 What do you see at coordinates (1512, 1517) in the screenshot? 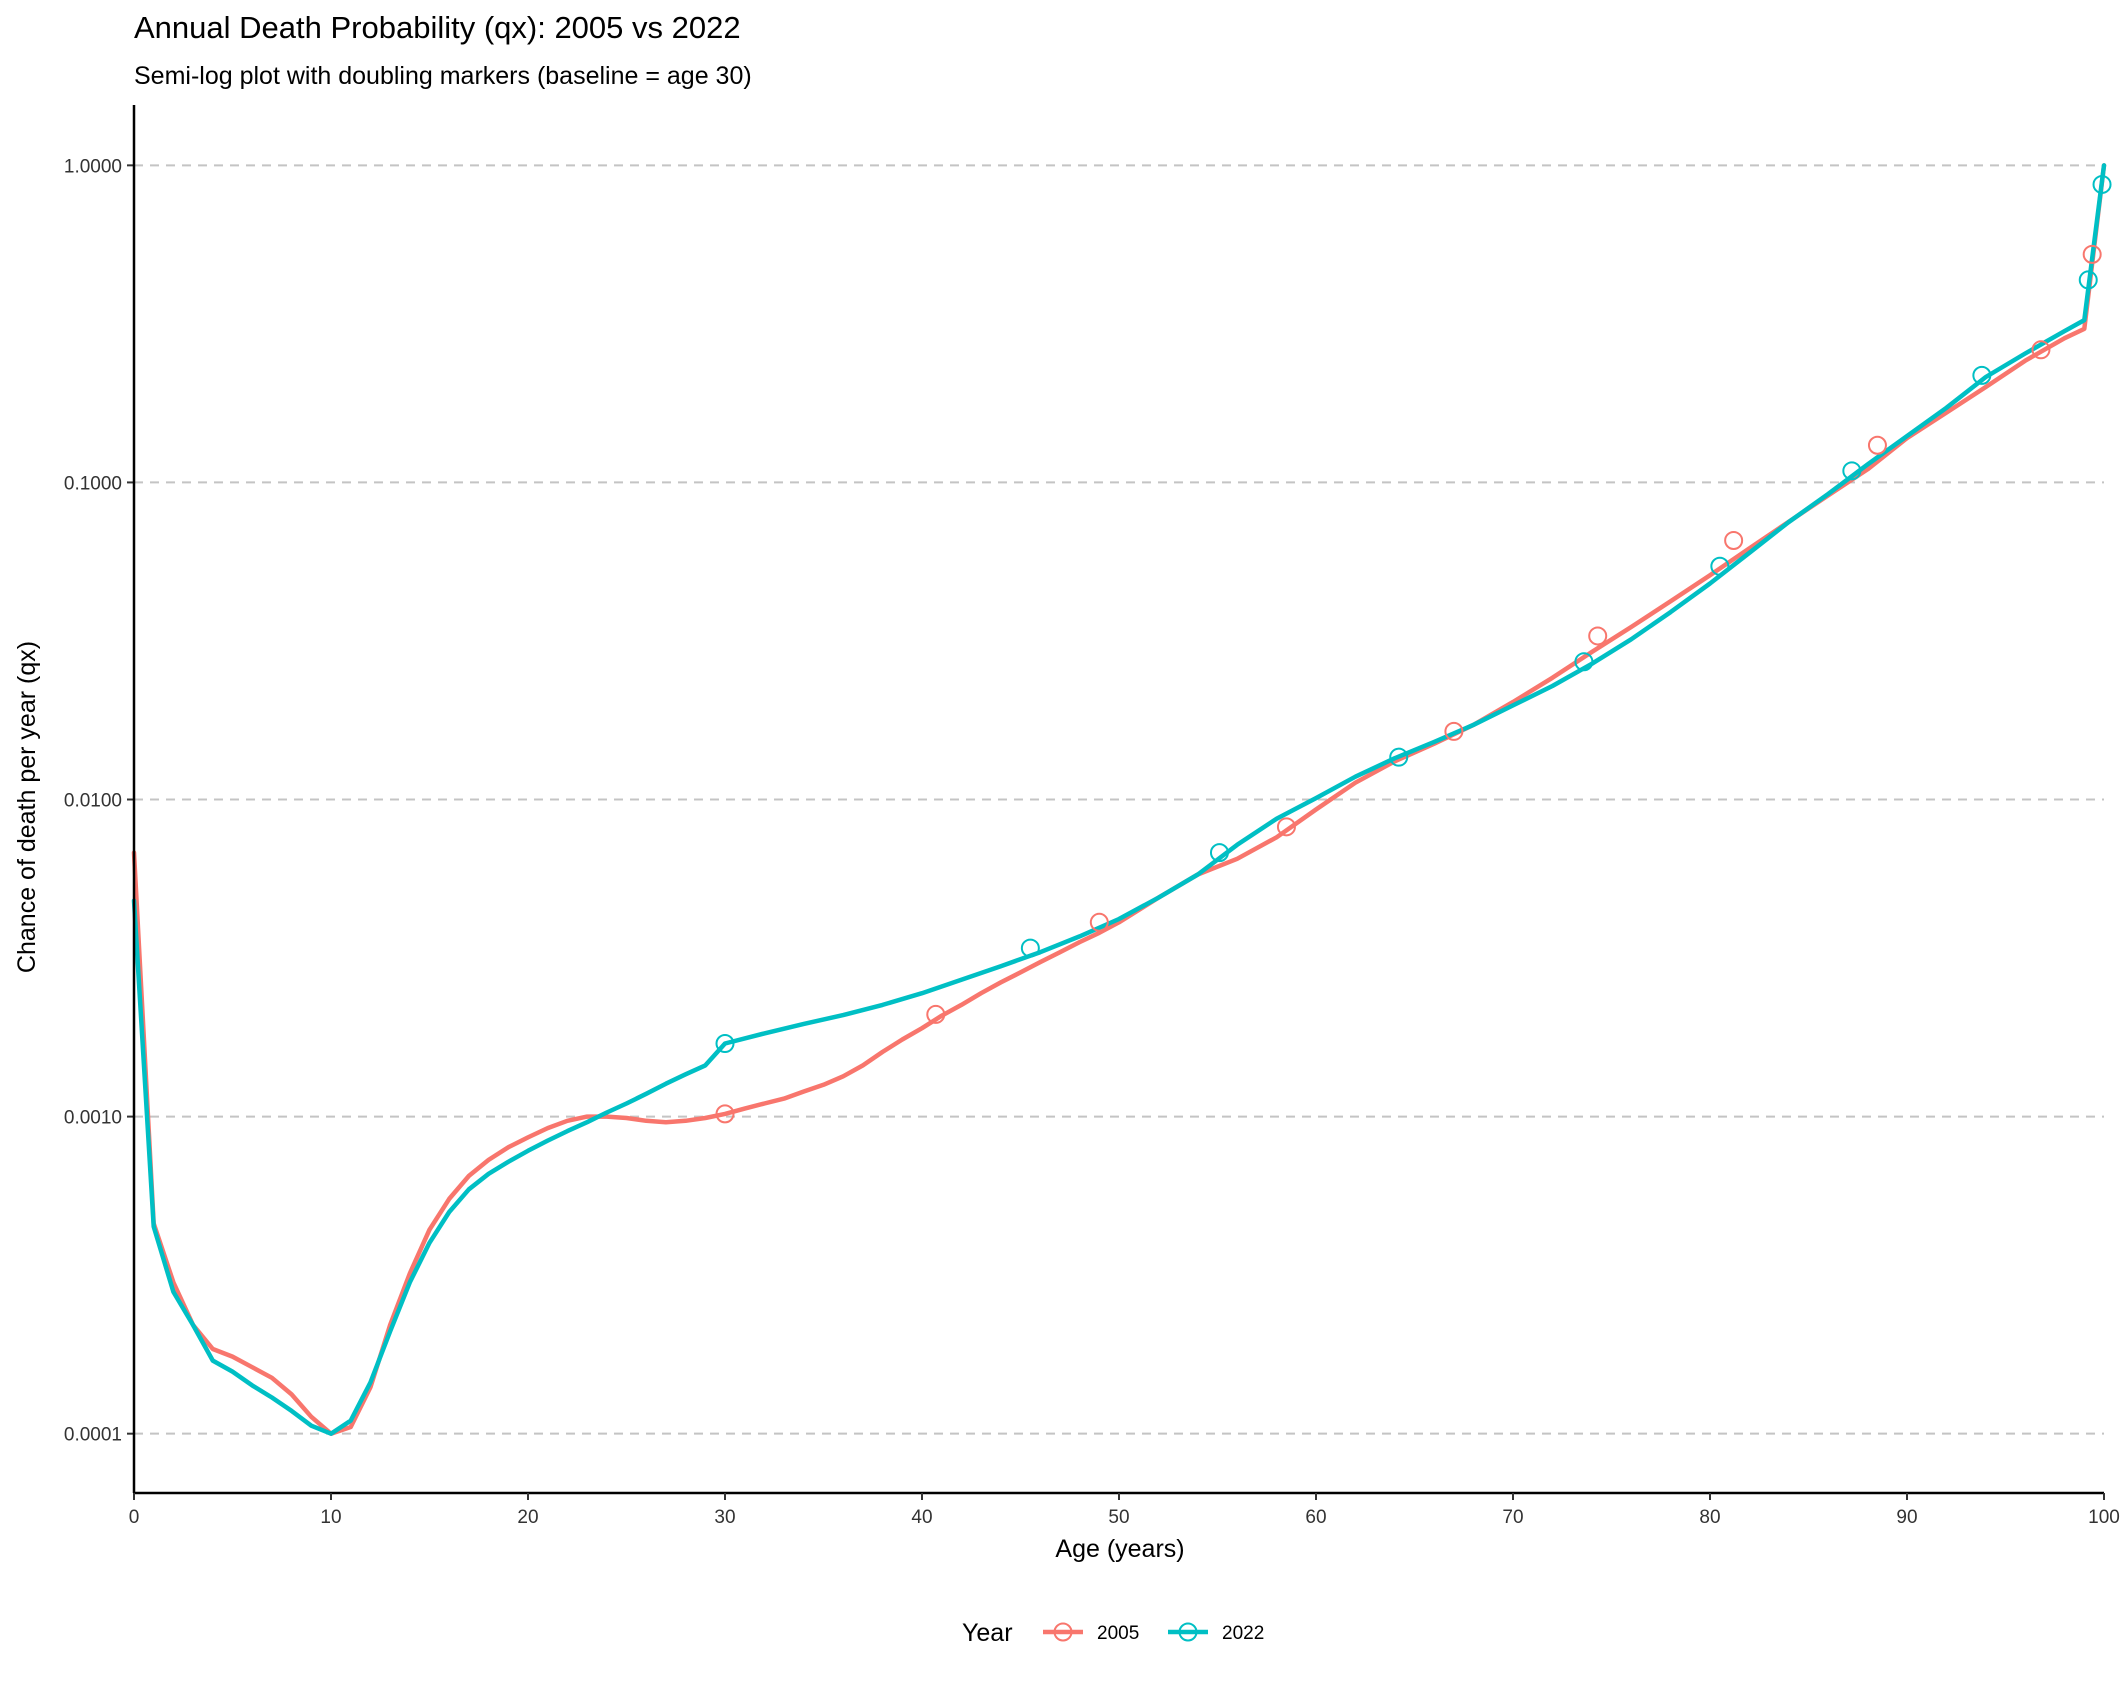
I see `x-tick-label: 70` at bounding box center [1512, 1517].